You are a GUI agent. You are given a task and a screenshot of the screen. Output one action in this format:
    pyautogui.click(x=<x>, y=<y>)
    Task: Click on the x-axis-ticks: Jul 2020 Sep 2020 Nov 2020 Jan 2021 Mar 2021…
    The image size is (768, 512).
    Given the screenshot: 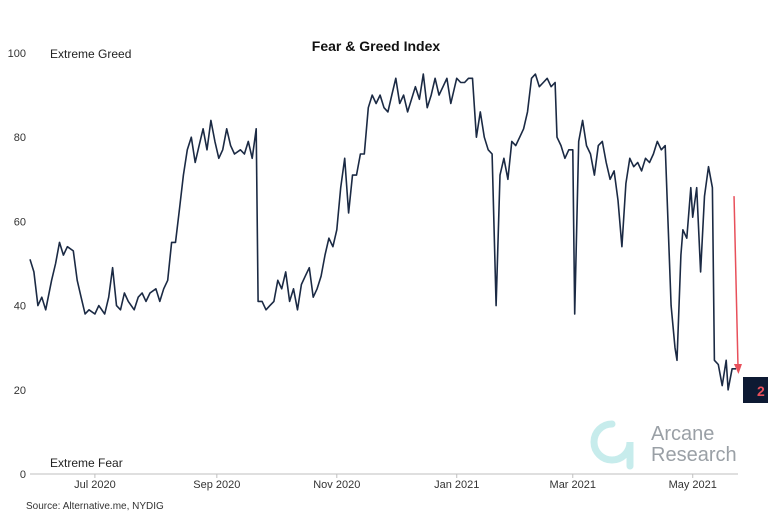 What is the action you would take?
    pyautogui.click(x=395, y=482)
    